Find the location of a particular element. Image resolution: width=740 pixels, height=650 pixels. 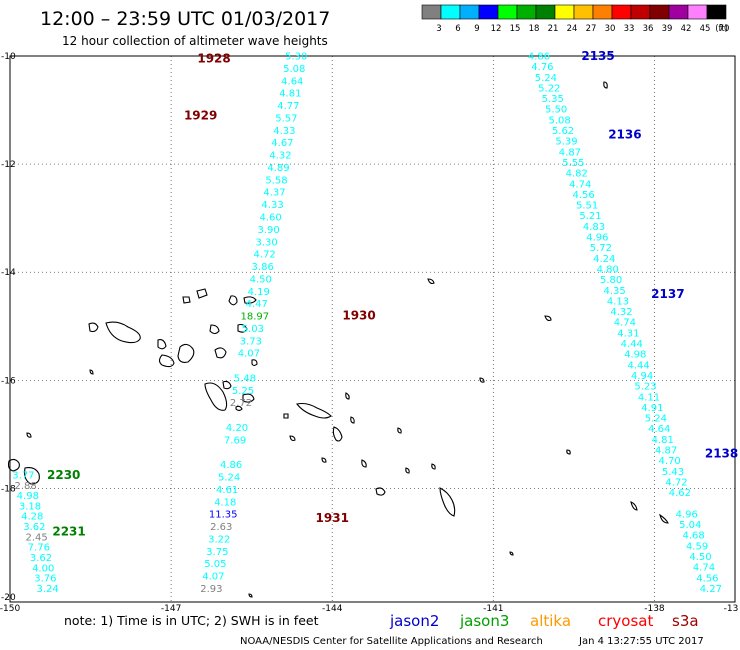

wave-height-value: 5.25 is located at coordinates (243, 391).